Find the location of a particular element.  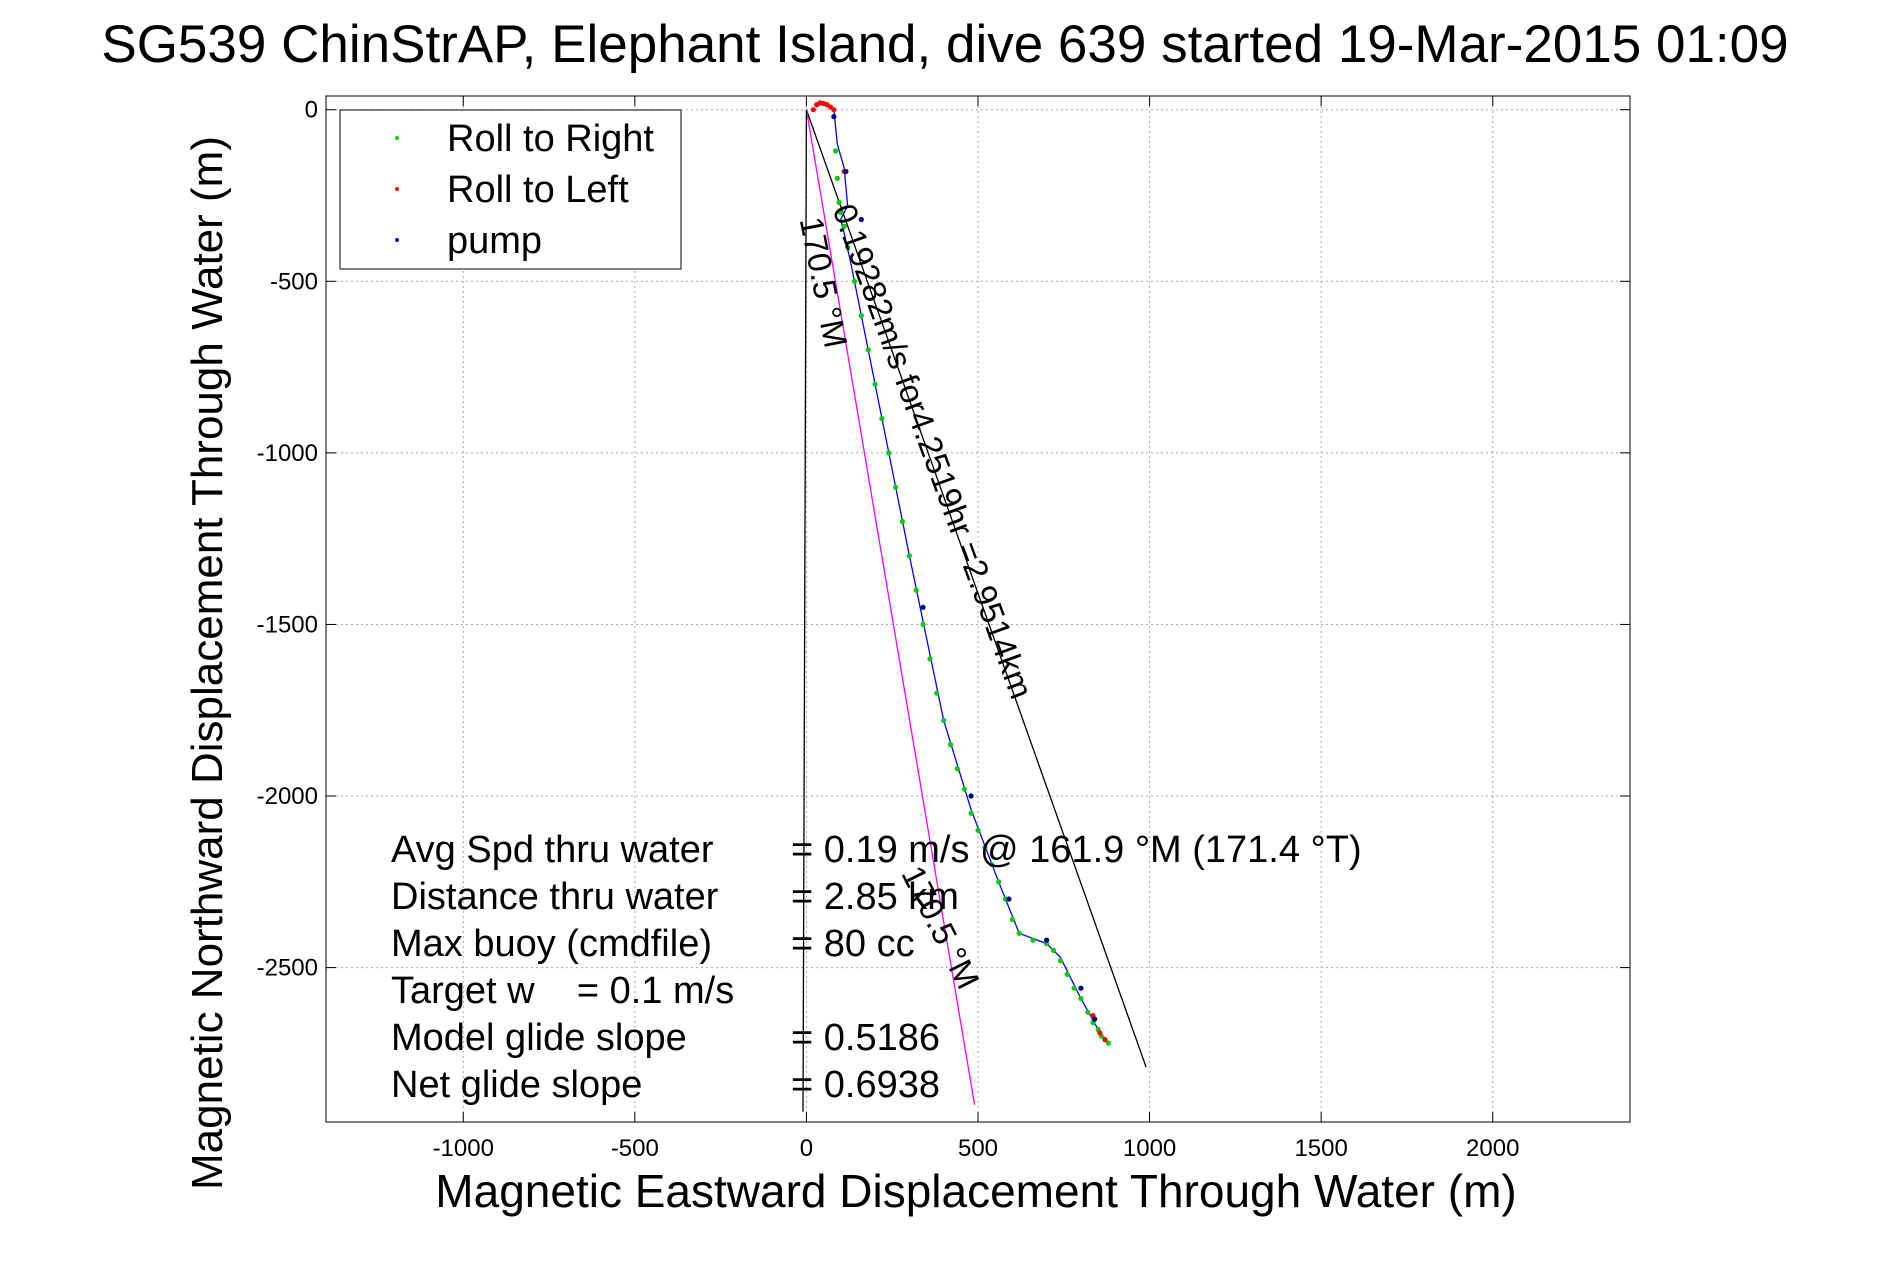

x-tick-label: 0 is located at coordinates (806, 1148).